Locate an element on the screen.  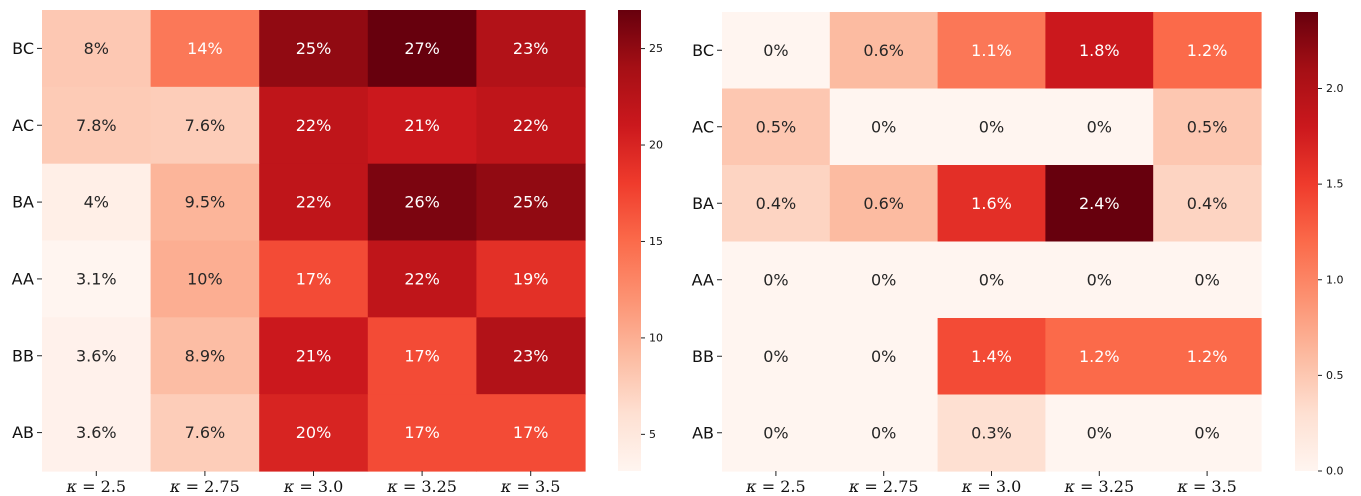
y-tick-label-ac: AC is located at coordinates (23, 125).